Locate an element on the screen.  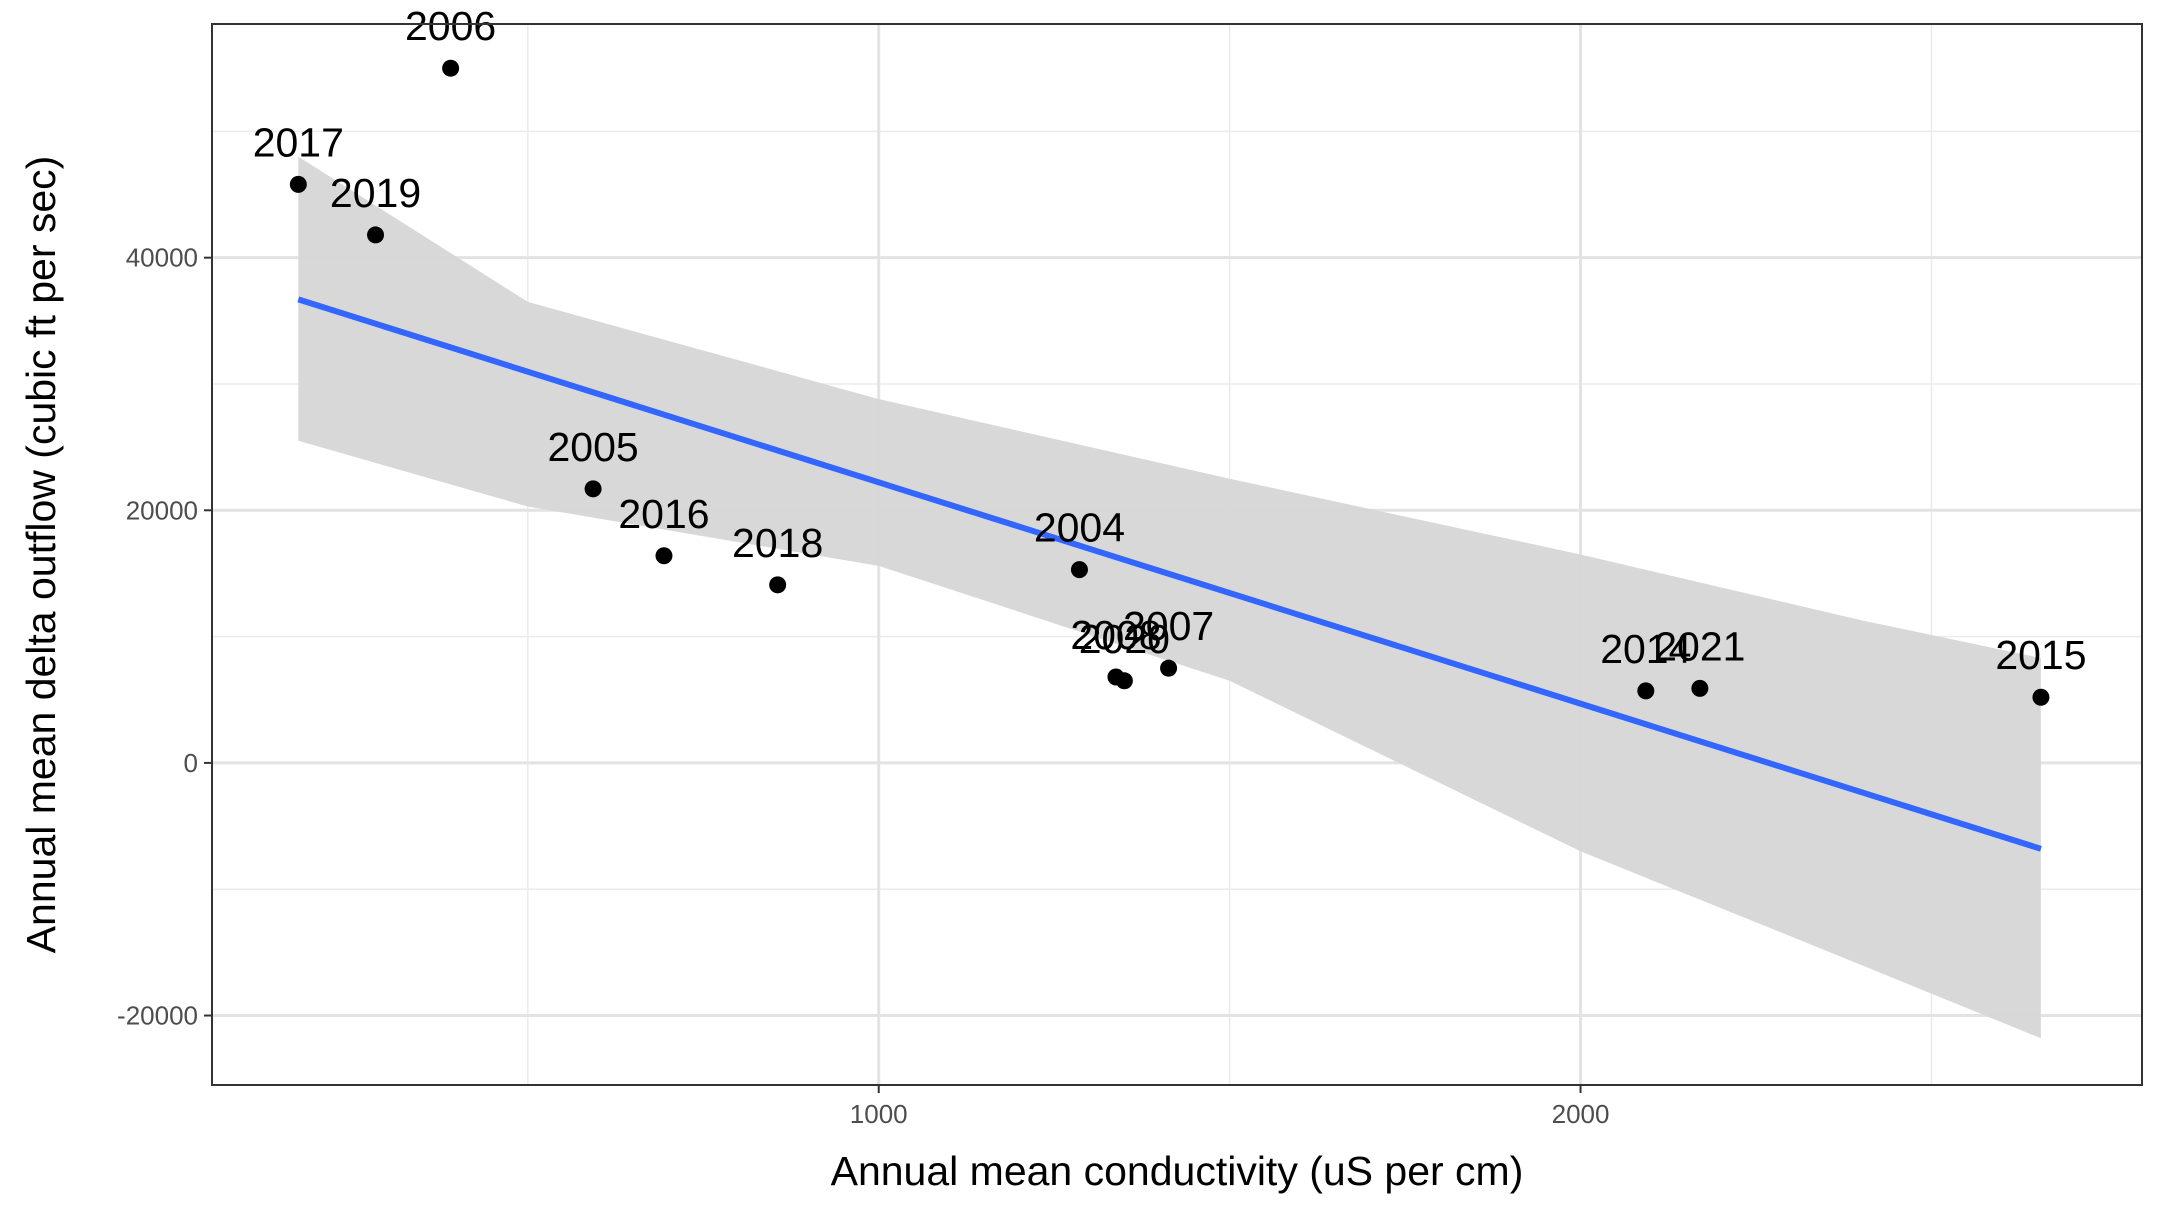
x-axis-ticks: 1000 2000 is located at coordinates (1230, 1107).